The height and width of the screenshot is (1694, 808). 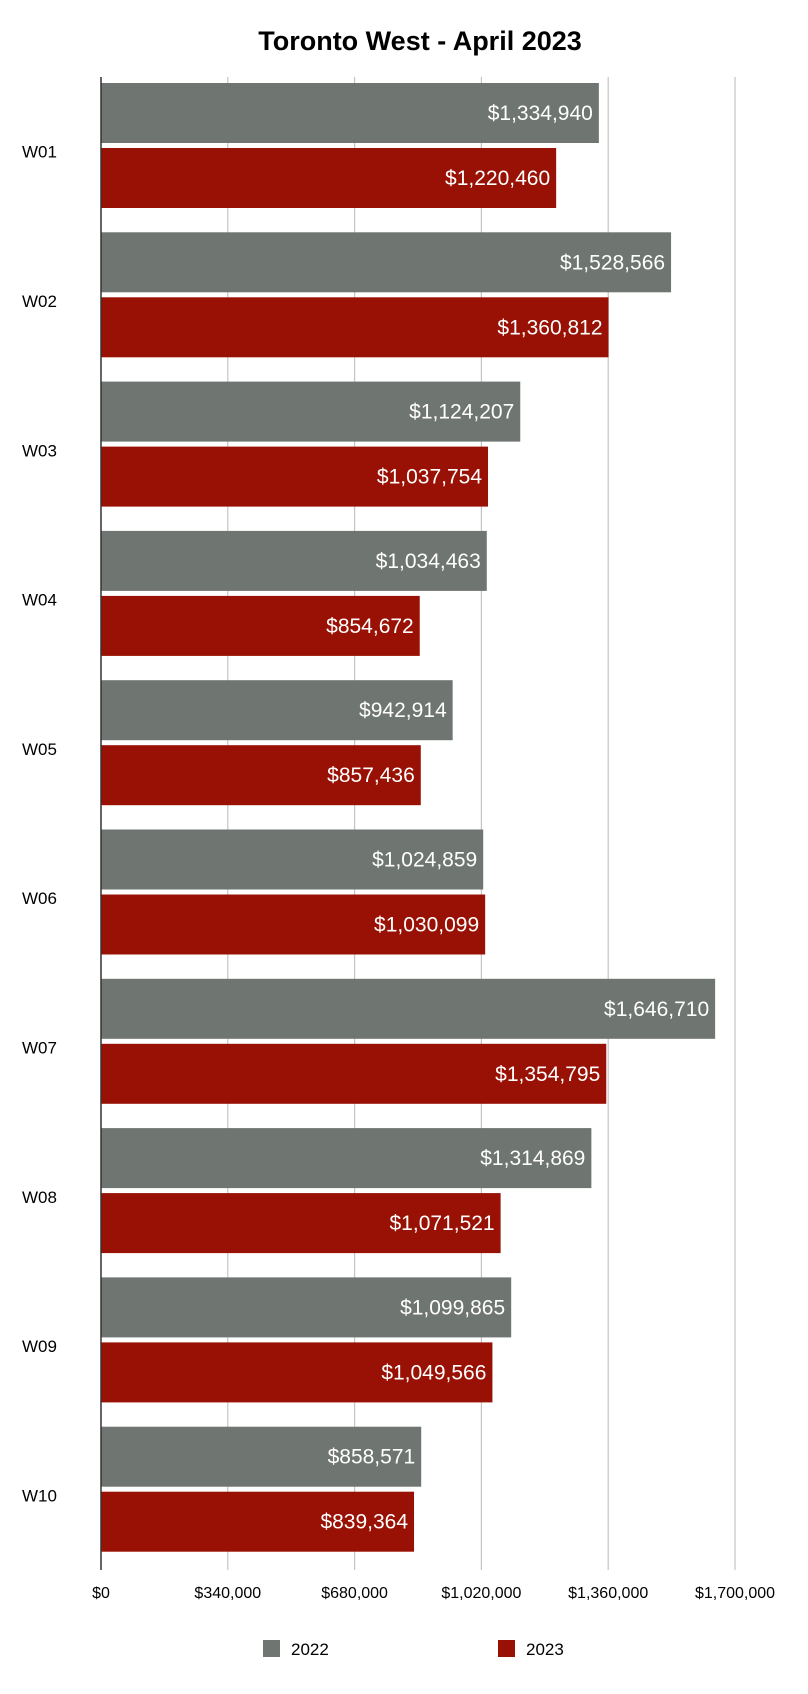 I want to click on data-label: $1,314,869, so click(x=532, y=1158).